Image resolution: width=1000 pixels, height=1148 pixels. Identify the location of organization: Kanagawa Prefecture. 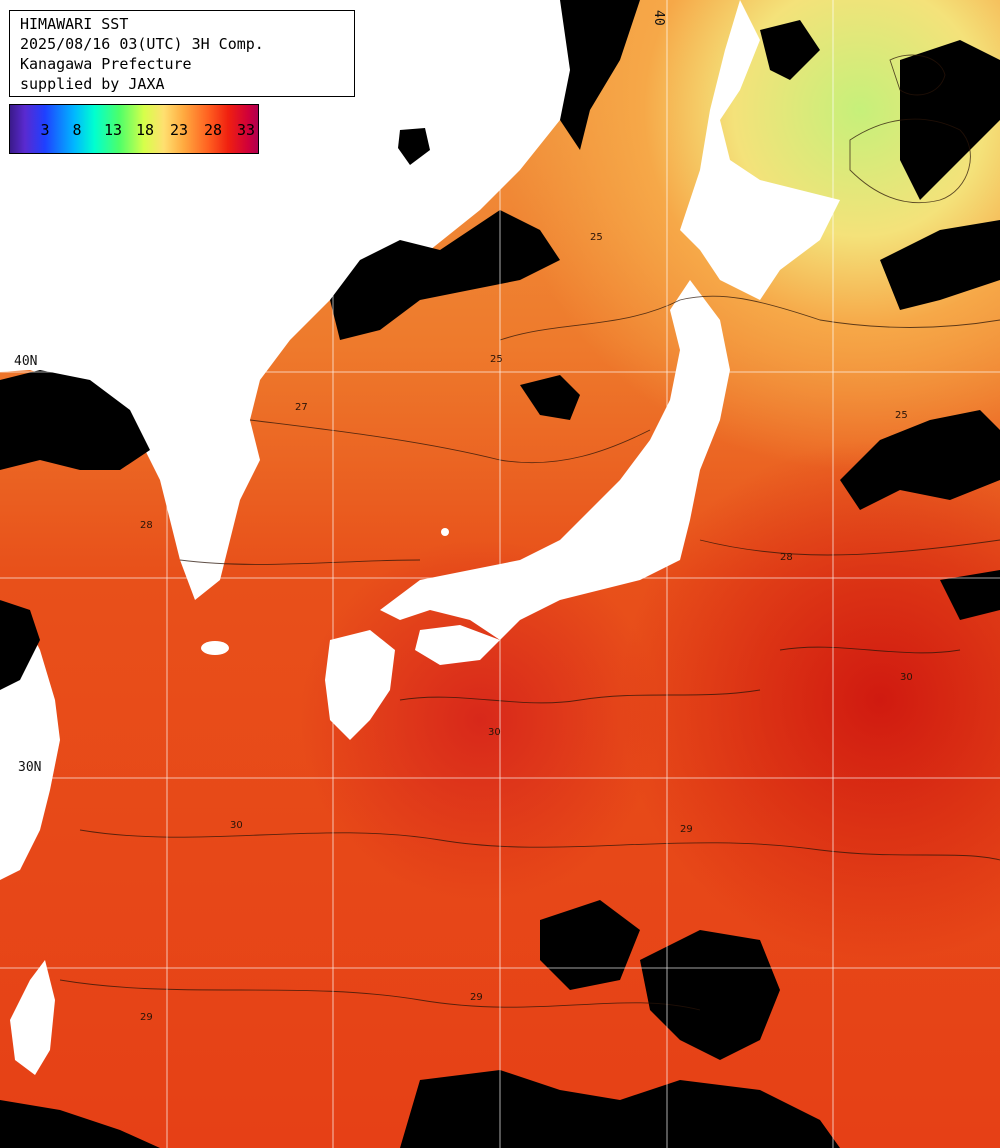
(106, 64).